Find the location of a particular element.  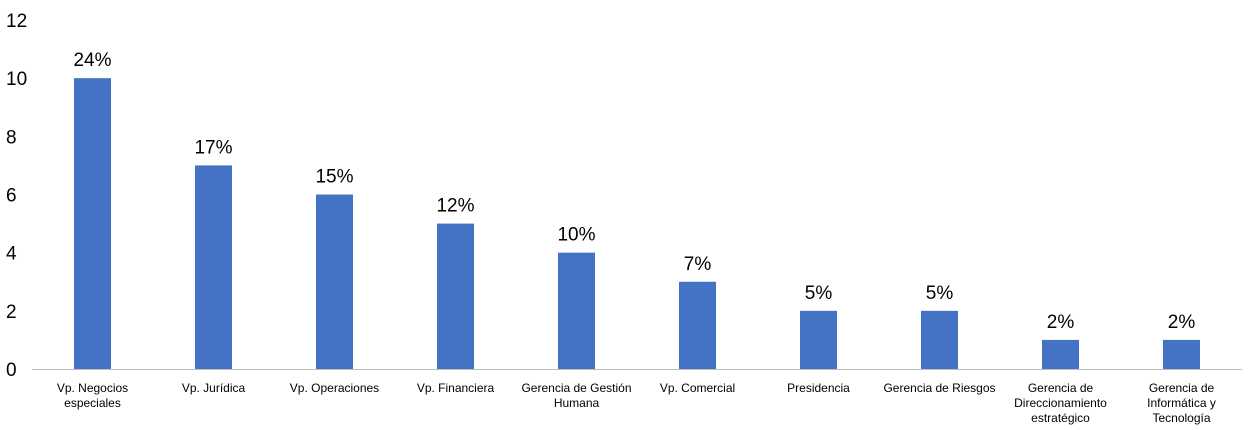

data-label: 12% is located at coordinates (455, 206).